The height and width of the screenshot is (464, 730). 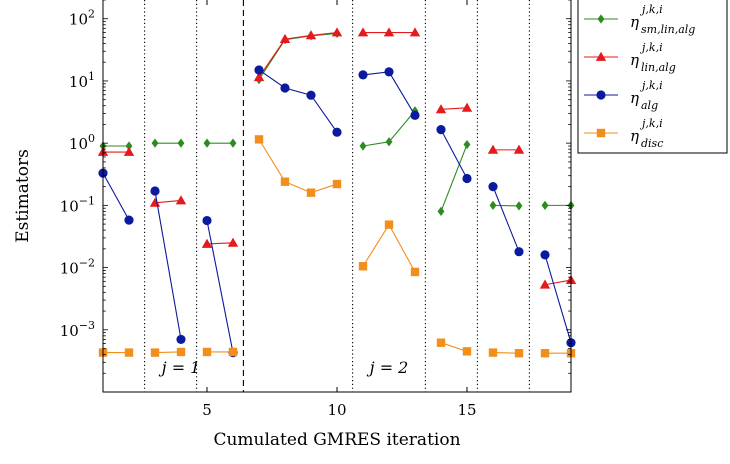 What do you see at coordinates (388, 367) in the screenshot?
I see `stage-label: j = 2` at bounding box center [388, 367].